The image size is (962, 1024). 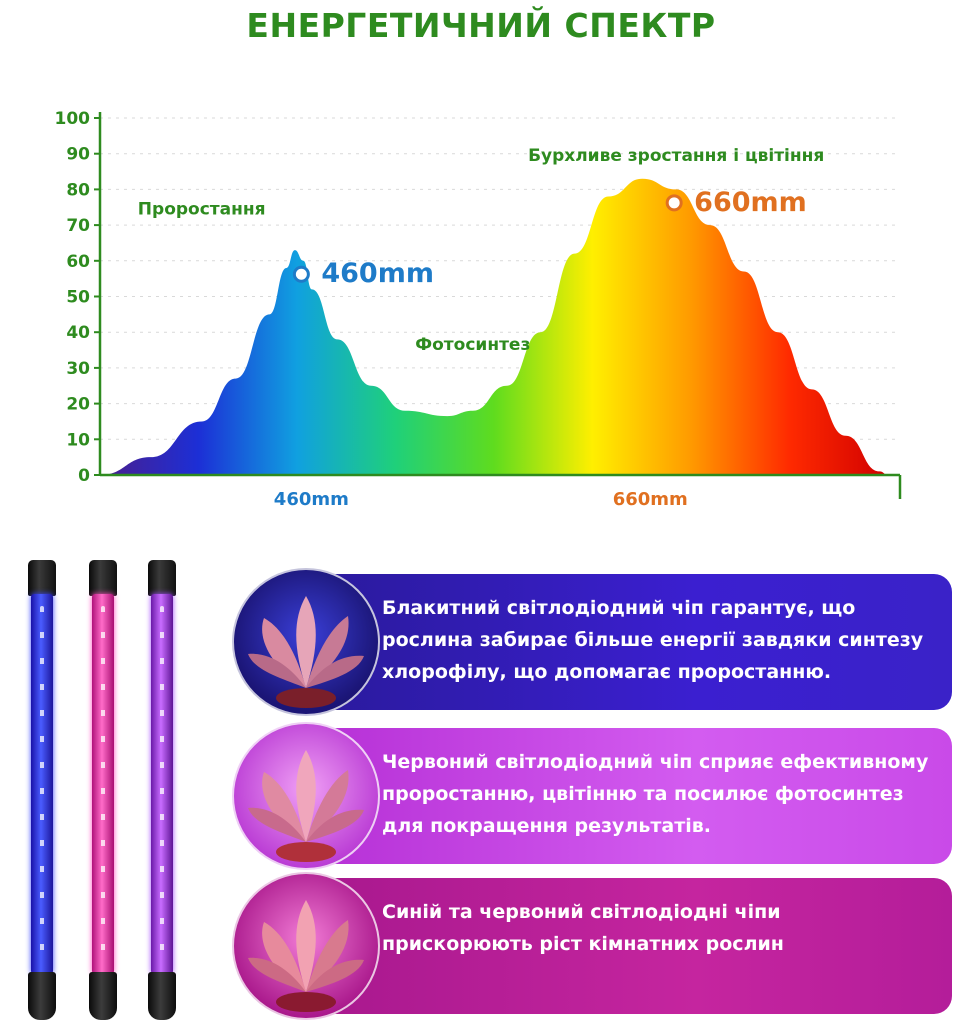 What do you see at coordinates (481, 25) in the screenshot?
I see `page-title: ЕНЕРГЕТИЧНИЙ СПЕКТР` at bounding box center [481, 25].